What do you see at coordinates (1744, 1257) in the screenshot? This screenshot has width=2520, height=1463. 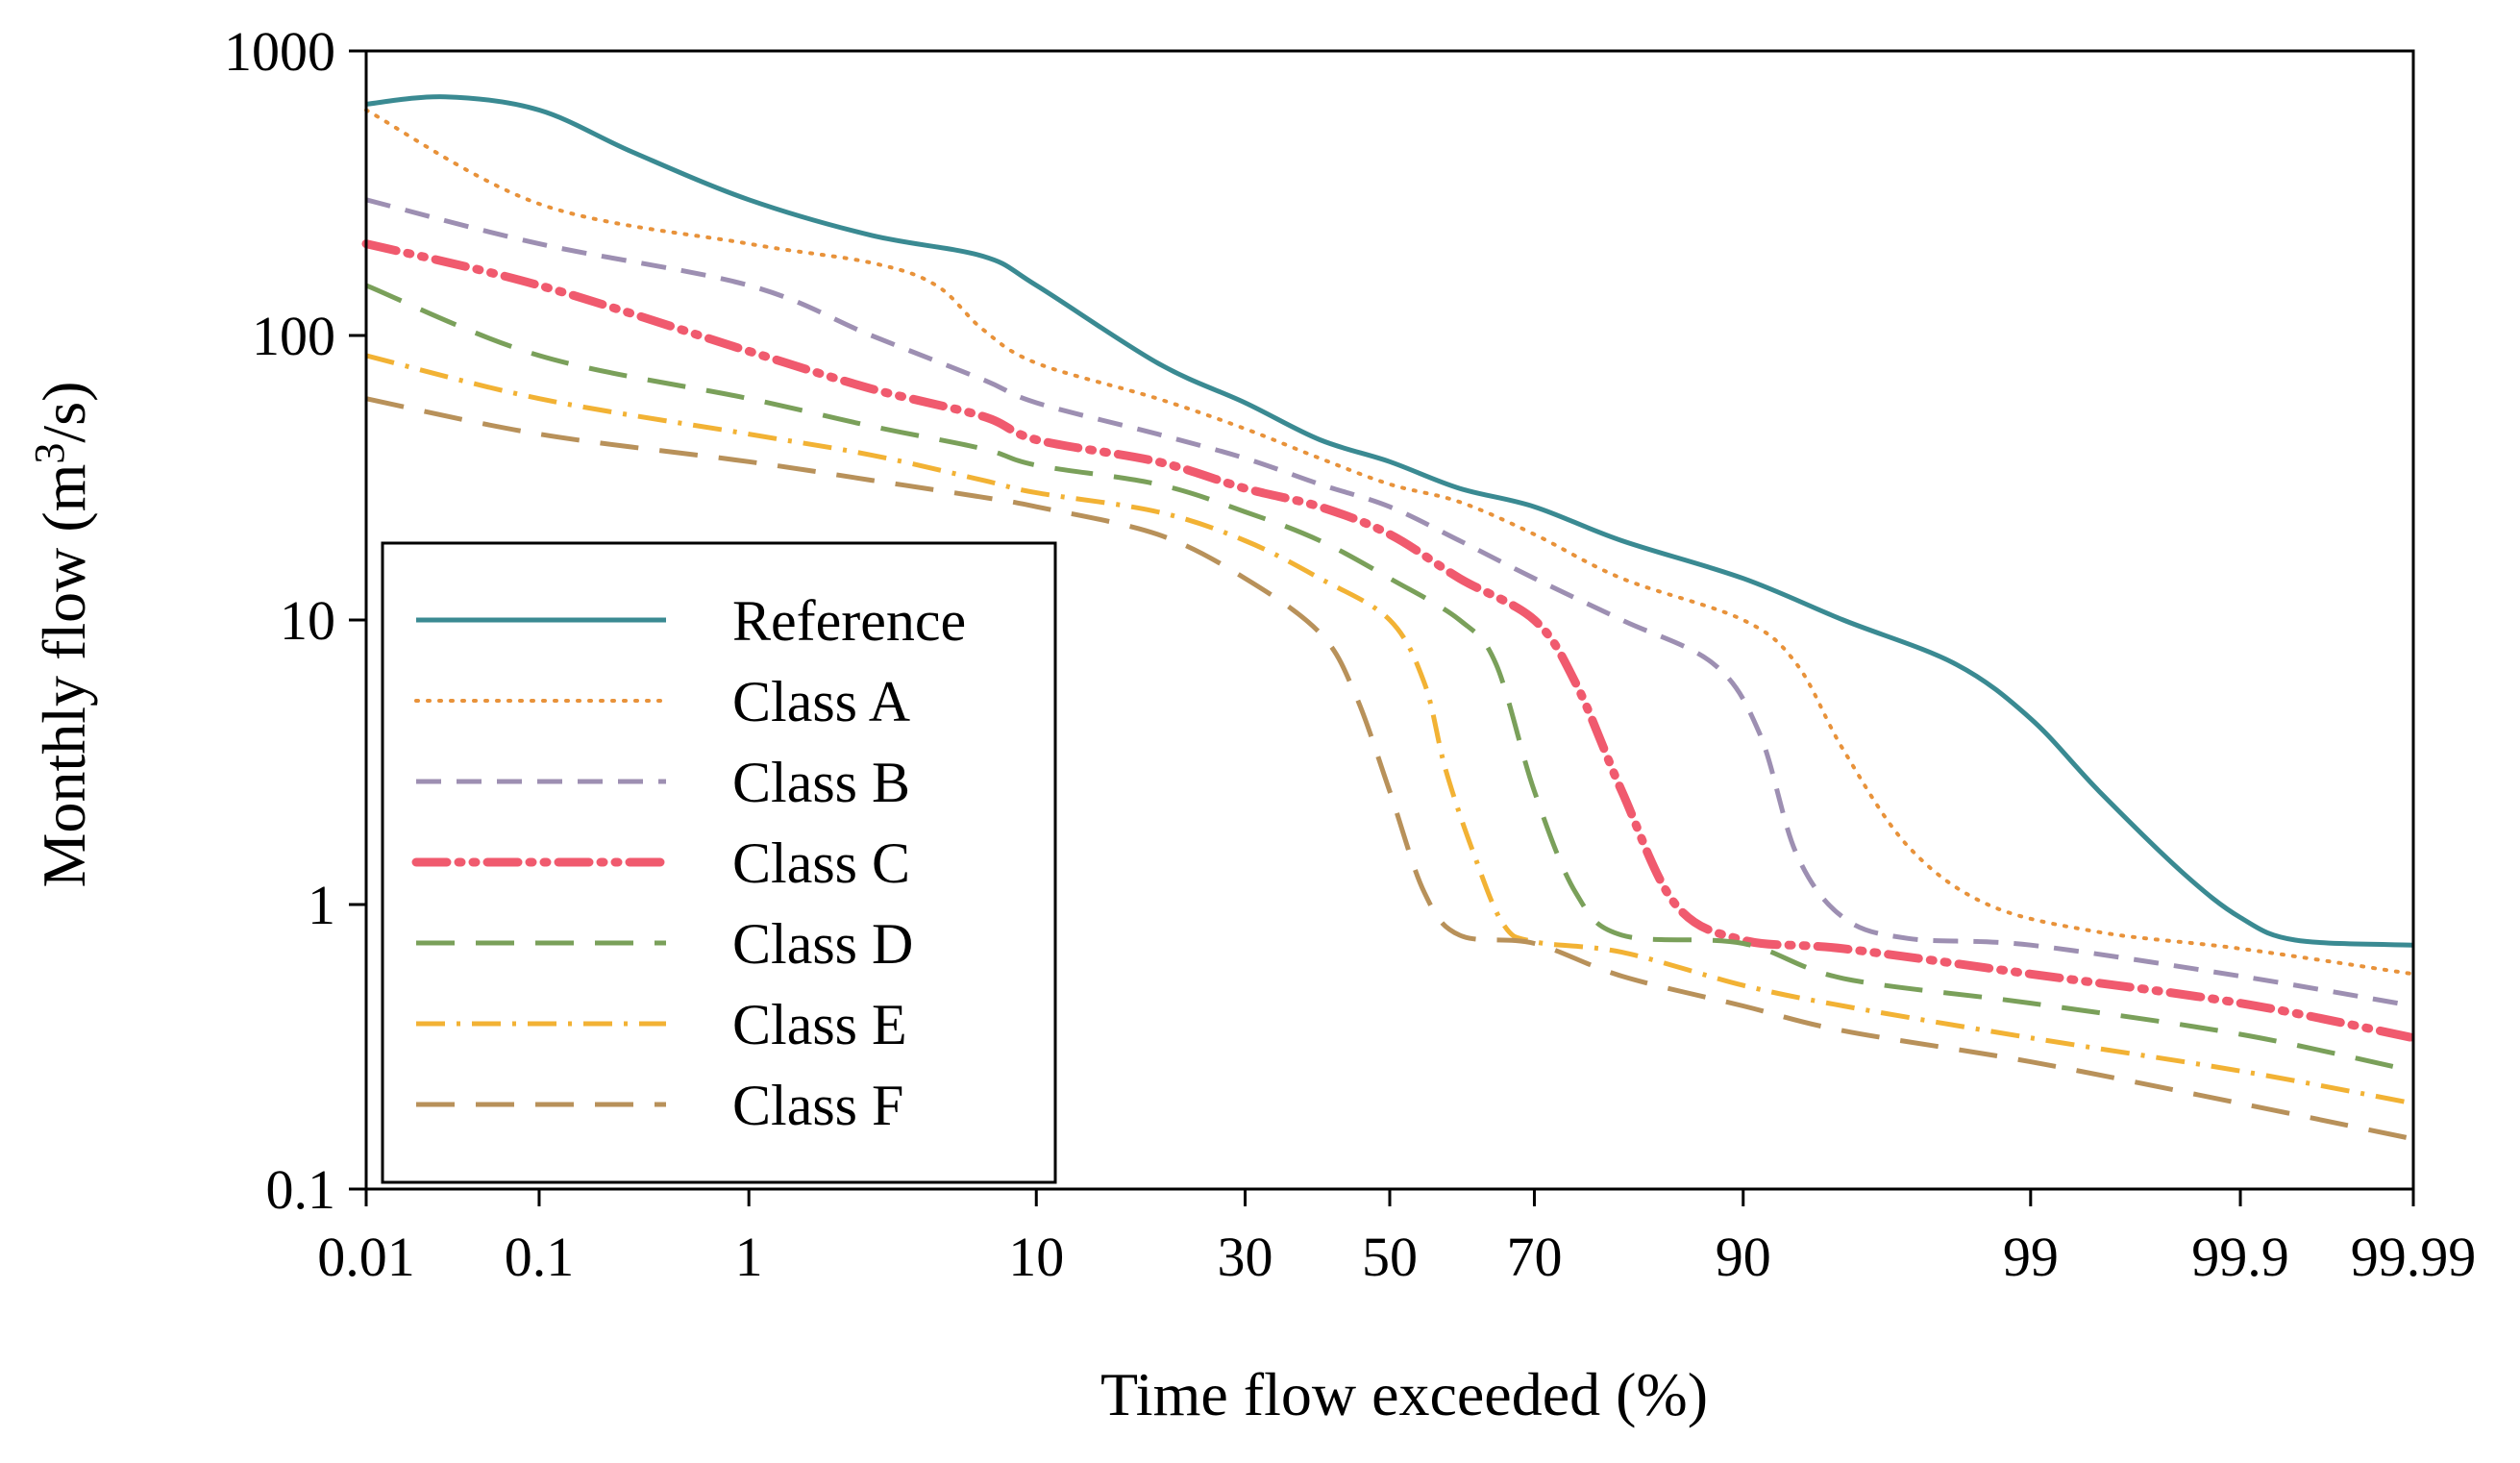 I see `x-tick-label: 90` at bounding box center [1744, 1257].